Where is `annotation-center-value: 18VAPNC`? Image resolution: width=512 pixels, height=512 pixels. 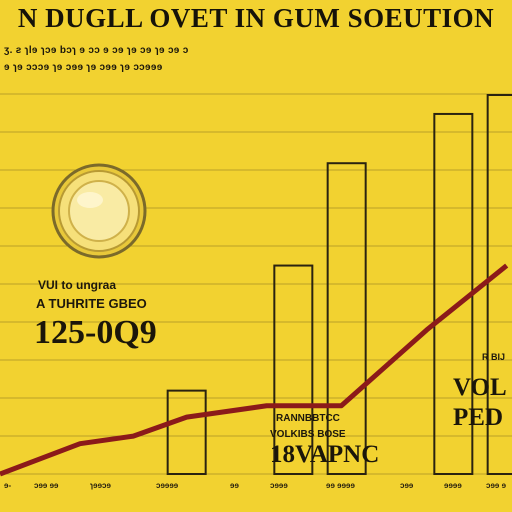 annotation-center-value: 18VAPNC is located at coordinates (325, 454).